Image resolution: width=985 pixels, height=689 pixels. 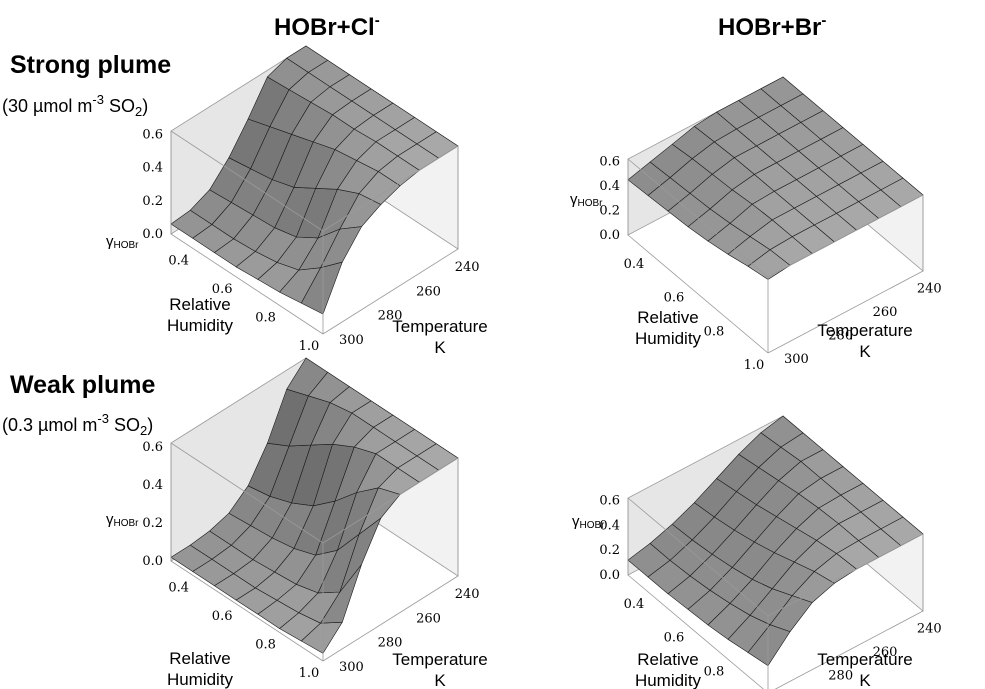 What do you see at coordinates (772, 26) in the screenshot?
I see `column-title-br: HOBr+Br-` at bounding box center [772, 26].